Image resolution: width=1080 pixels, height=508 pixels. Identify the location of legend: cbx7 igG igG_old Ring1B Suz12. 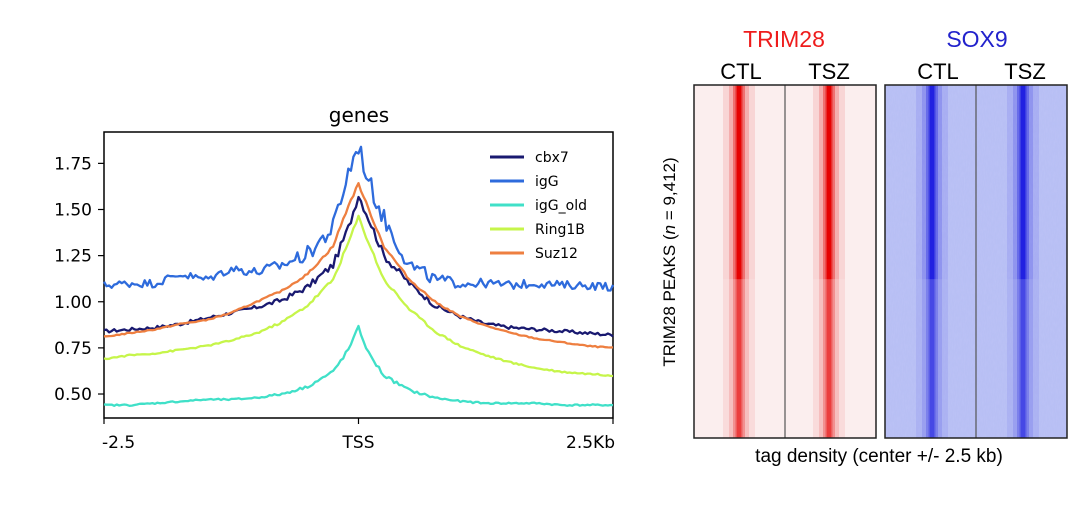
(538, 206).